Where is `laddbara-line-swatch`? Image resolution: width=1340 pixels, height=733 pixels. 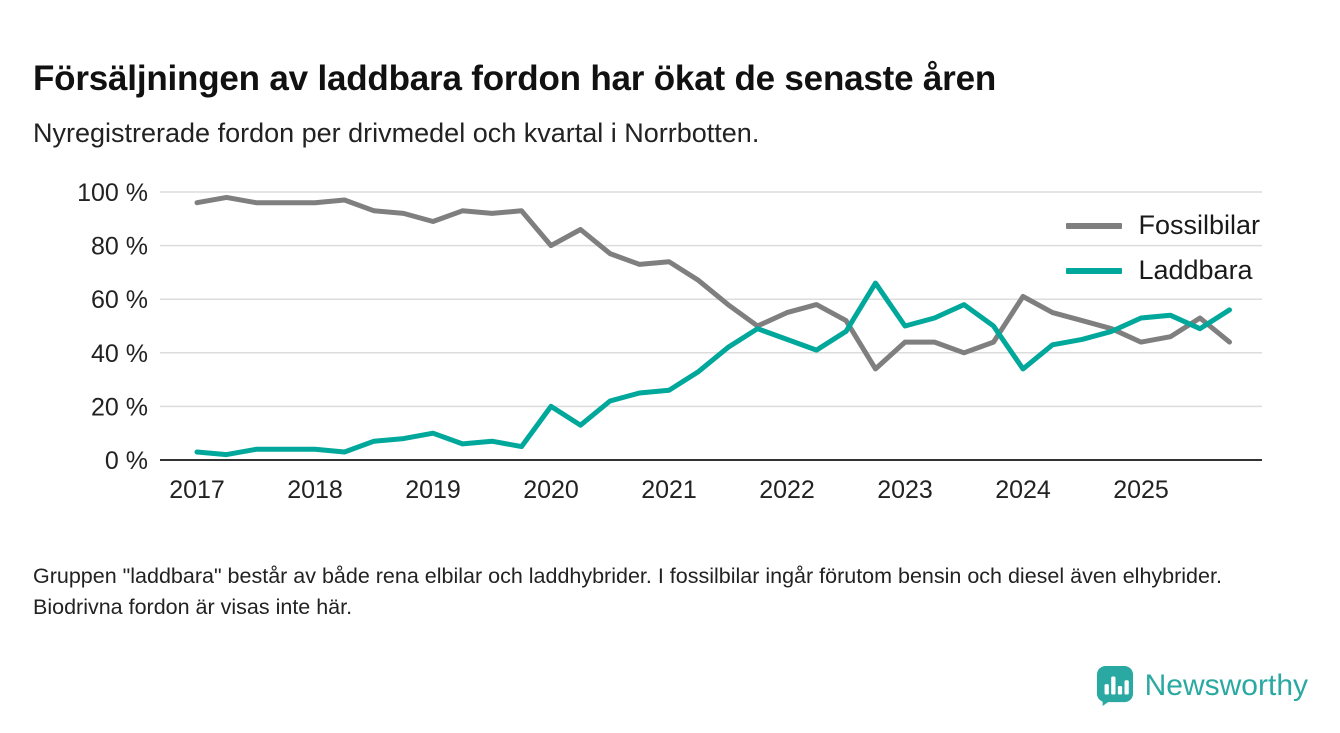 laddbara-line-swatch is located at coordinates (1094, 270).